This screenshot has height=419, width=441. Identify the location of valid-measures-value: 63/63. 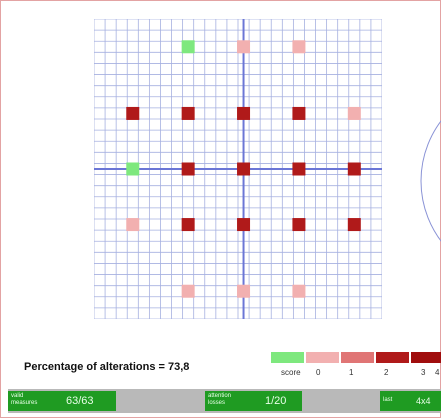
(80, 401).